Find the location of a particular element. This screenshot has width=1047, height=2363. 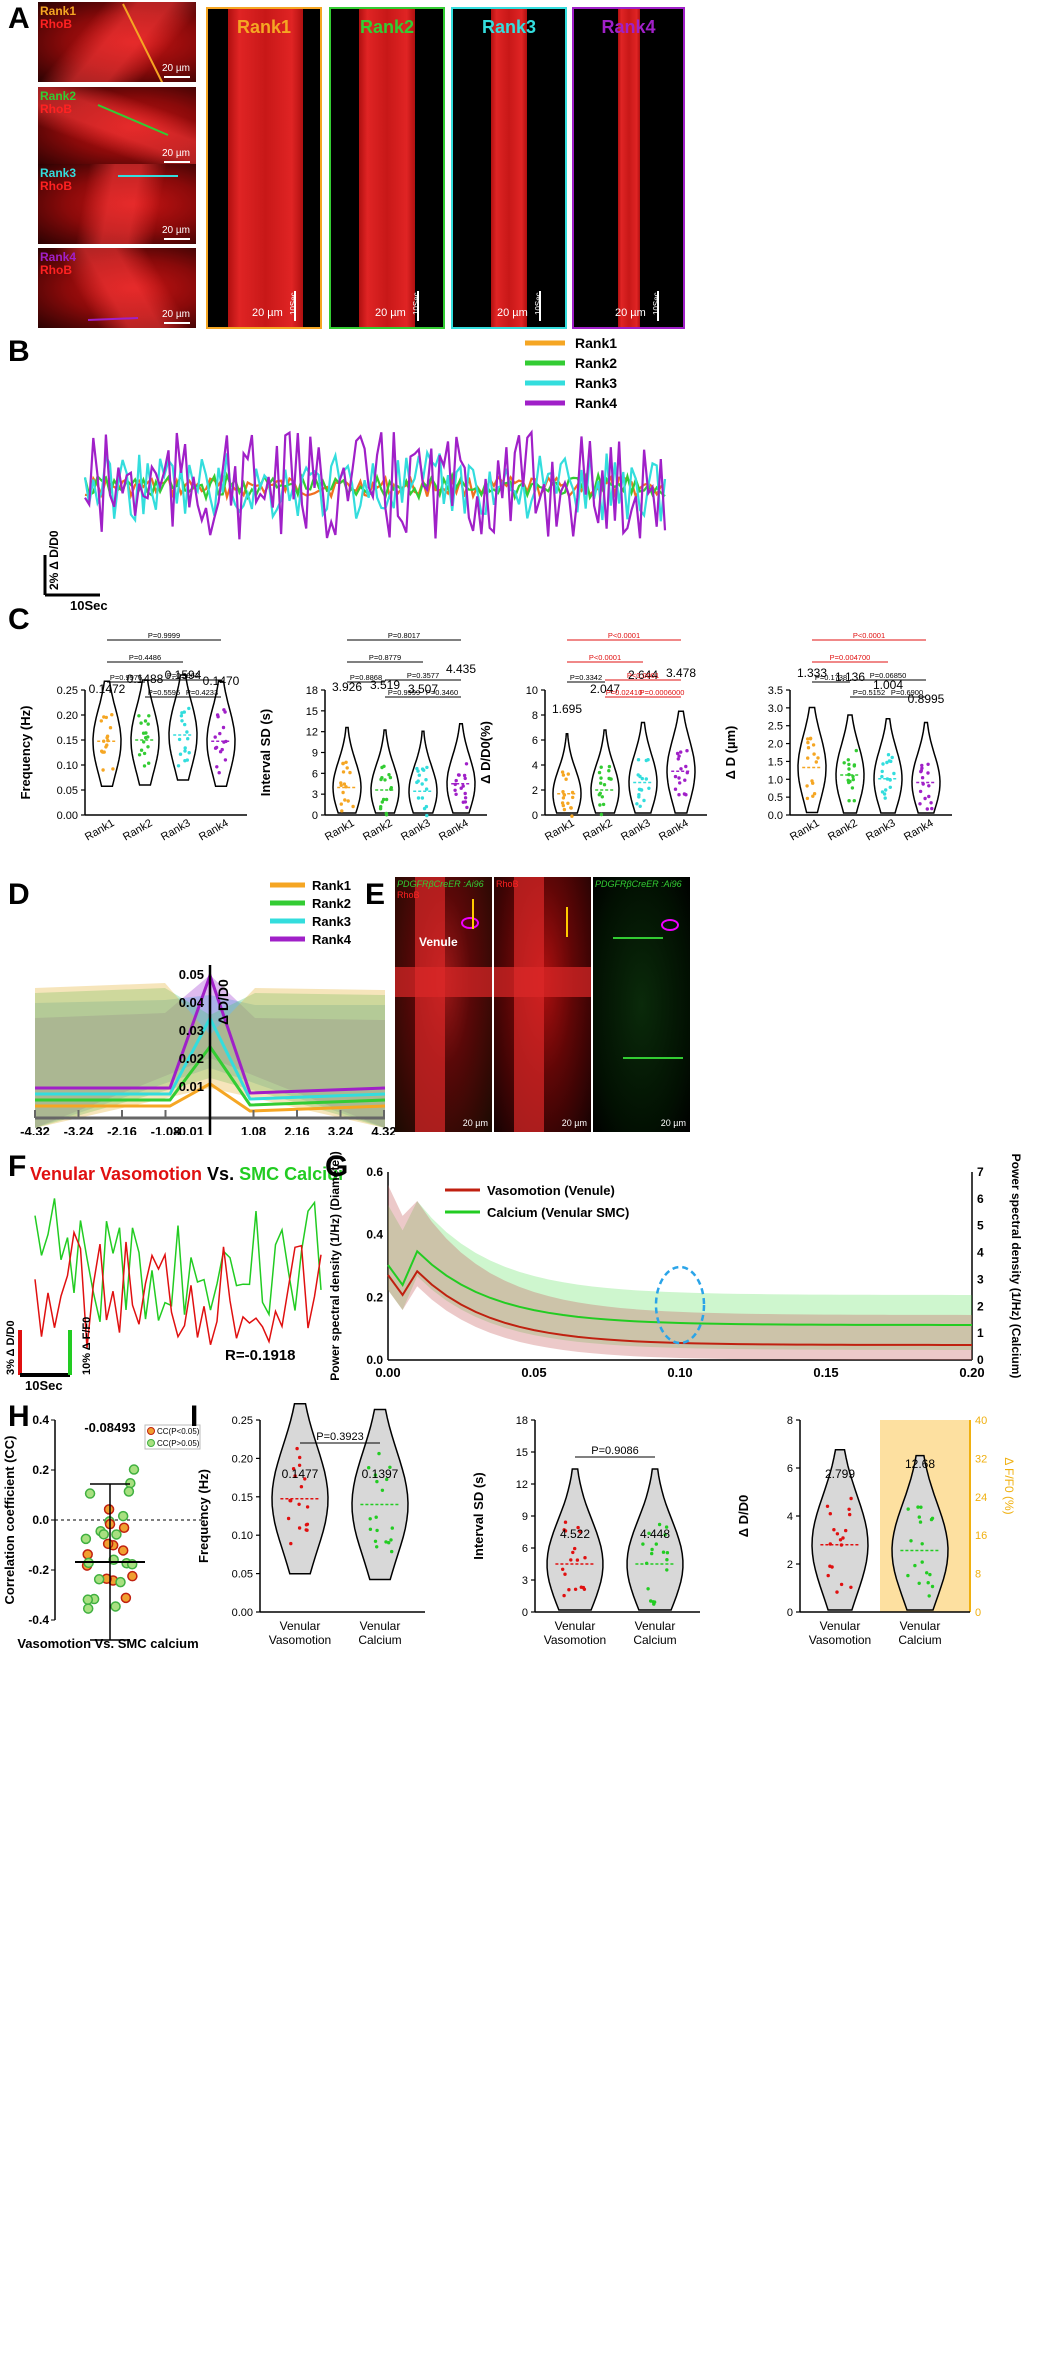

calcium-psd is located at coordinates (680, 1287).